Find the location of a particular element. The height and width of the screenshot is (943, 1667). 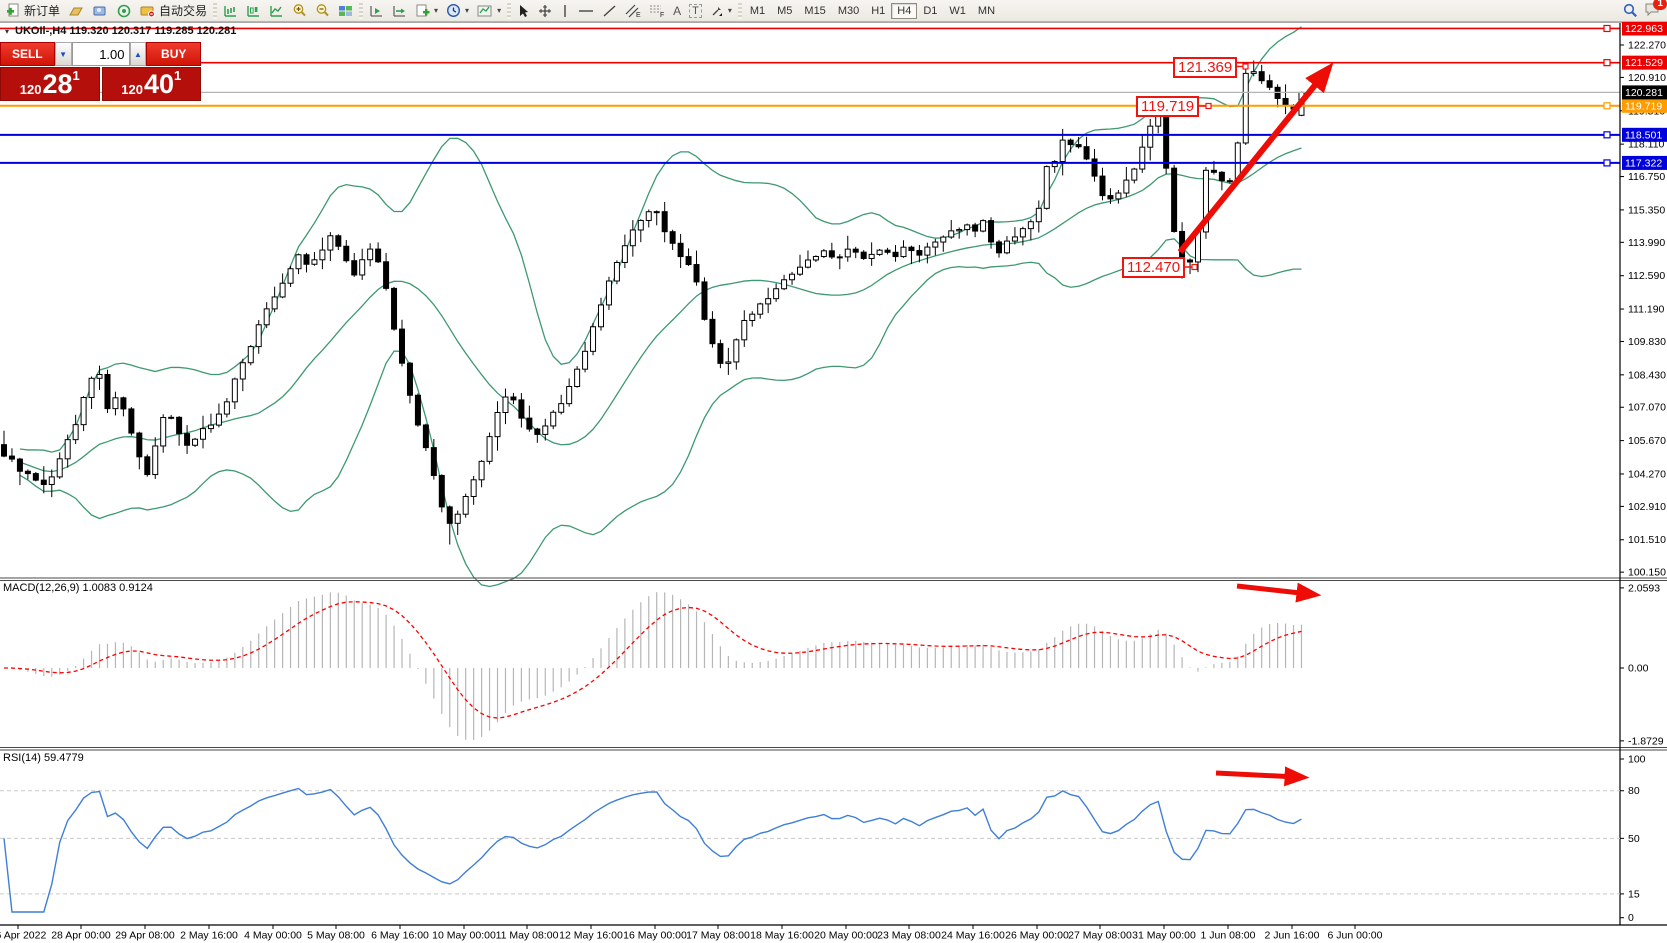

auto-trading-button: 自动交易 is located at coordinates (173, 11).